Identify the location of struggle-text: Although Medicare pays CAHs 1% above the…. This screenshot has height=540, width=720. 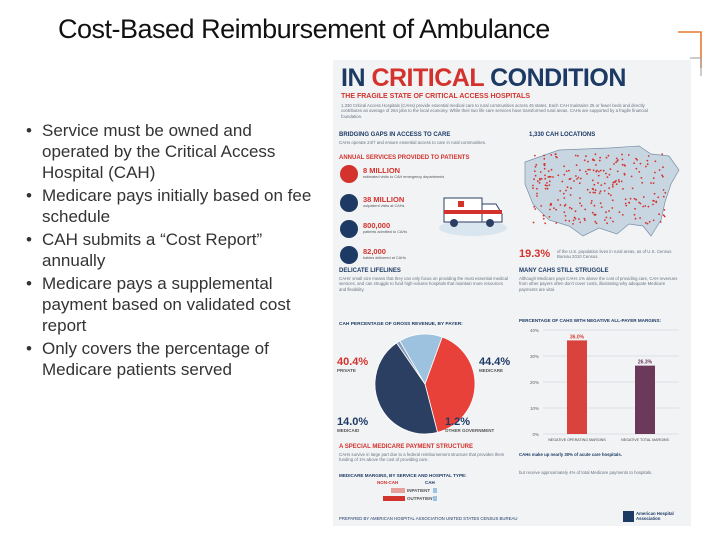
(598, 284).